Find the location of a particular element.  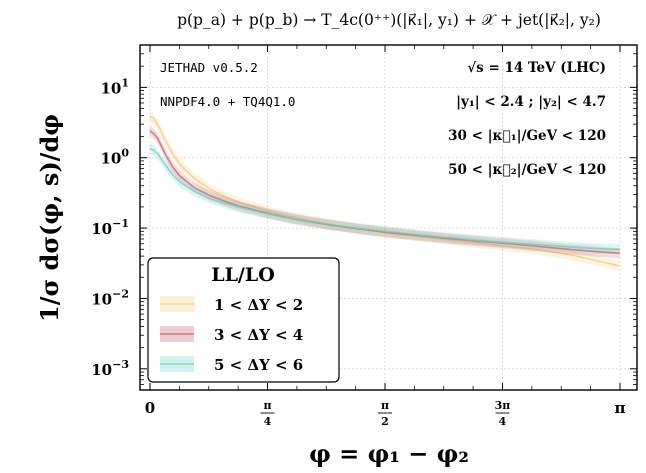

legend-box is located at coordinates (243, 320).